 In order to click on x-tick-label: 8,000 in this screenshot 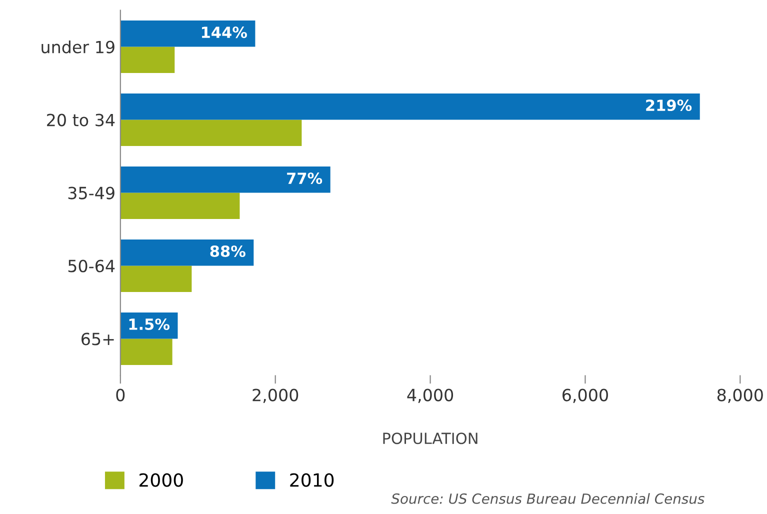, I will do `click(740, 396)`.